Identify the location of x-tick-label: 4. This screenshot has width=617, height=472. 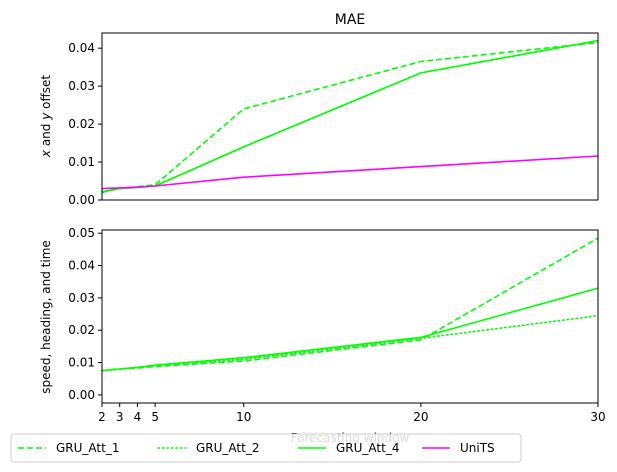
(138, 417).